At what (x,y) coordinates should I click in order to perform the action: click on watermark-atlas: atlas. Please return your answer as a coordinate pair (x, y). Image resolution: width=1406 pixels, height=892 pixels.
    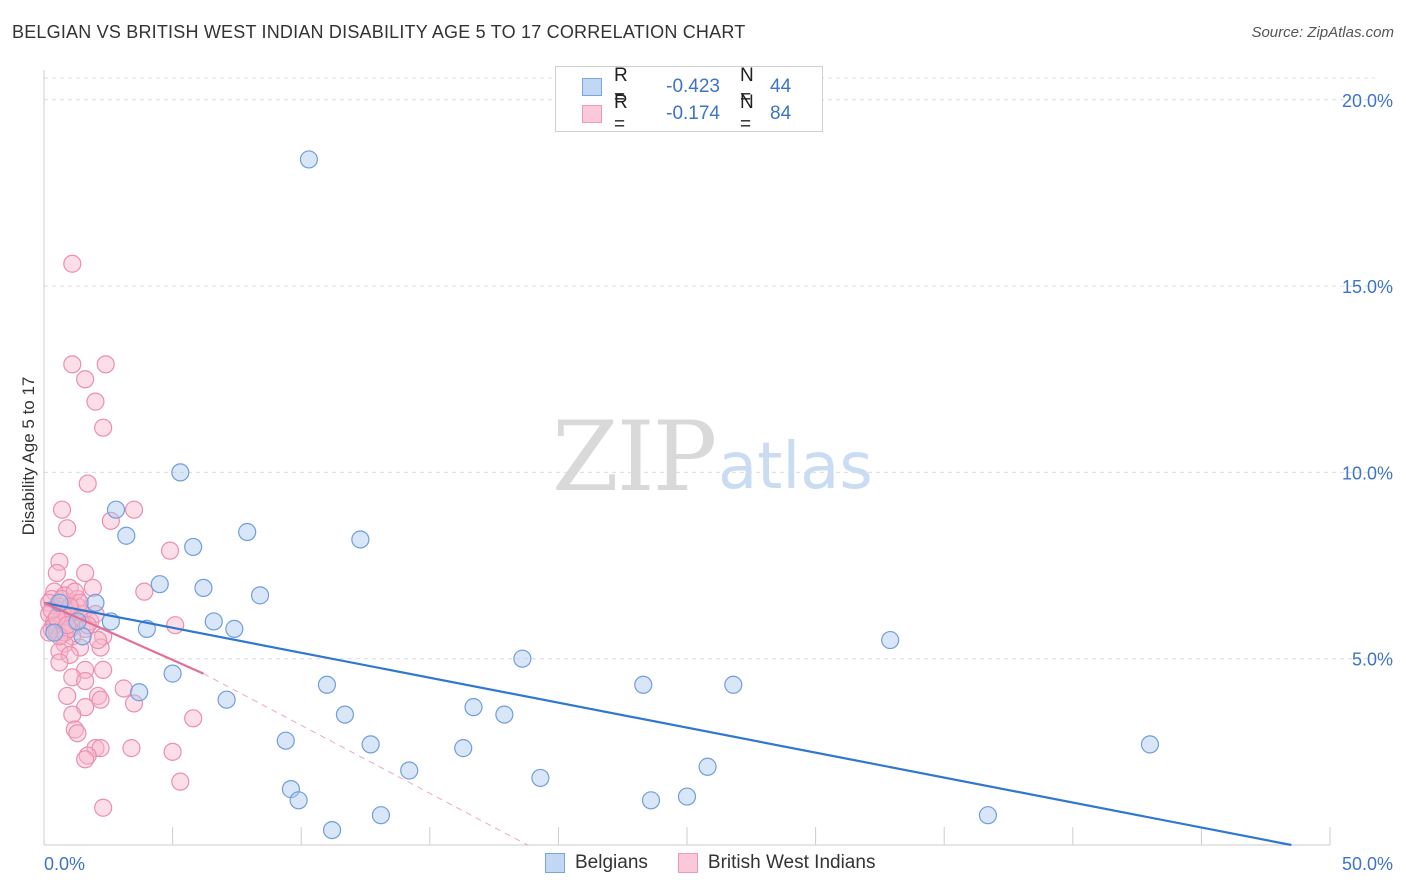
    Looking at the image, I should click on (795, 467).